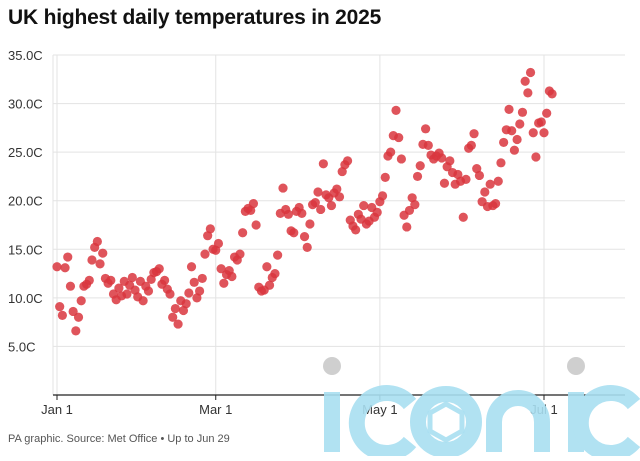 The image size is (640, 461). What do you see at coordinates (299, 406) in the screenshot?
I see `x-axis-ticks: Jan 1 Mar 1 May 1 Jul 1` at bounding box center [299, 406].